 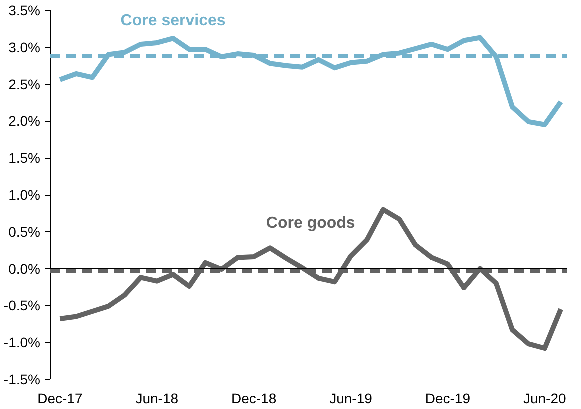 What do you see at coordinates (22, 306) in the screenshot?
I see `y-tick-label: -0.5%` at bounding box center [22, 306].